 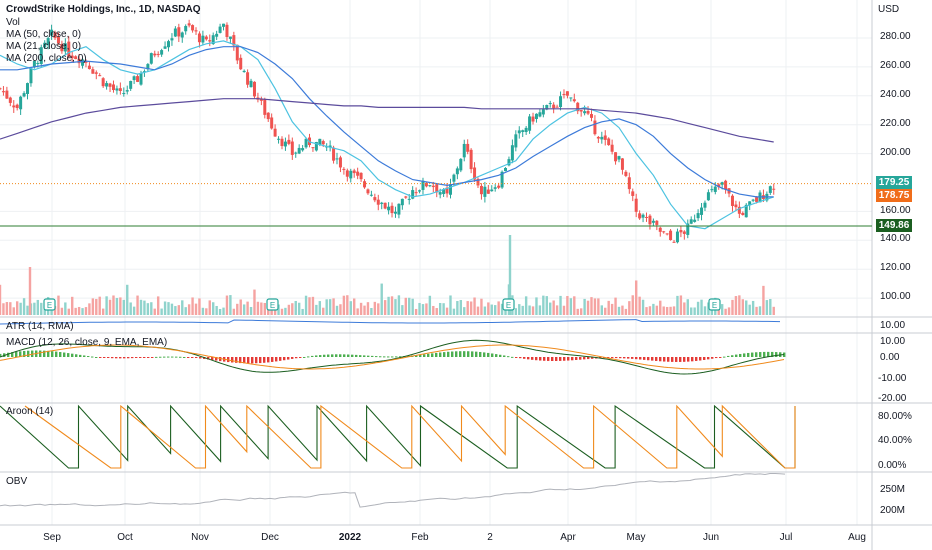 I want to click on earnings-marker-label: E, so click(x=49, y=305).